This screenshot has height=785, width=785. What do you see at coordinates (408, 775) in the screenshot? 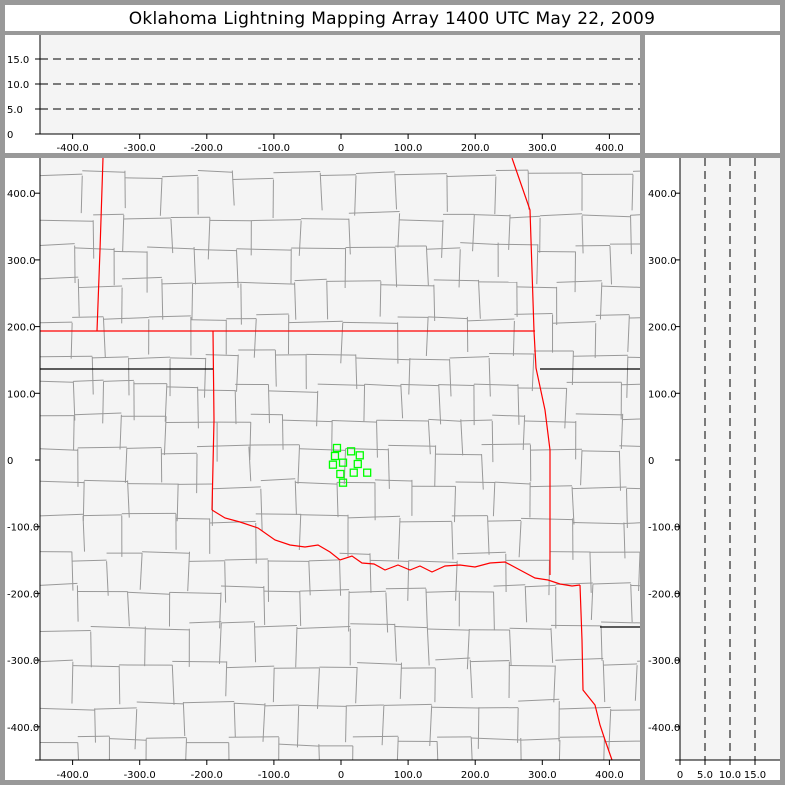
I see `x-tick-label: 100.0` at bounding box center [408, 775].